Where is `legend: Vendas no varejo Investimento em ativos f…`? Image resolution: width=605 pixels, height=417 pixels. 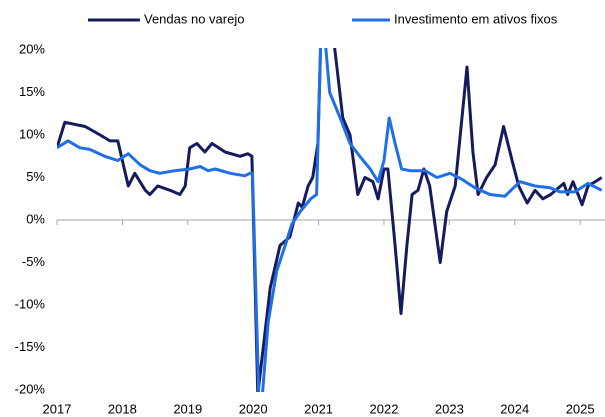
legend: Vendas no varejo Investimento em ativos f… is located at coordinates (323, 18).